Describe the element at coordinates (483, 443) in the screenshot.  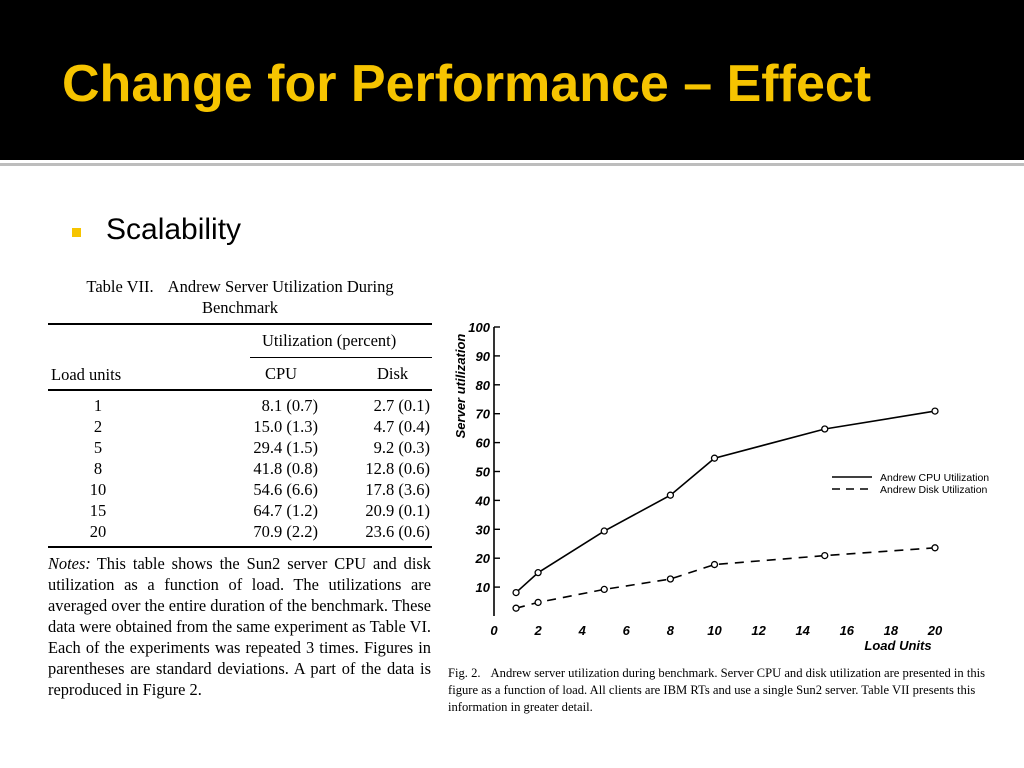
I see `y-tick-label: 60` at that location.